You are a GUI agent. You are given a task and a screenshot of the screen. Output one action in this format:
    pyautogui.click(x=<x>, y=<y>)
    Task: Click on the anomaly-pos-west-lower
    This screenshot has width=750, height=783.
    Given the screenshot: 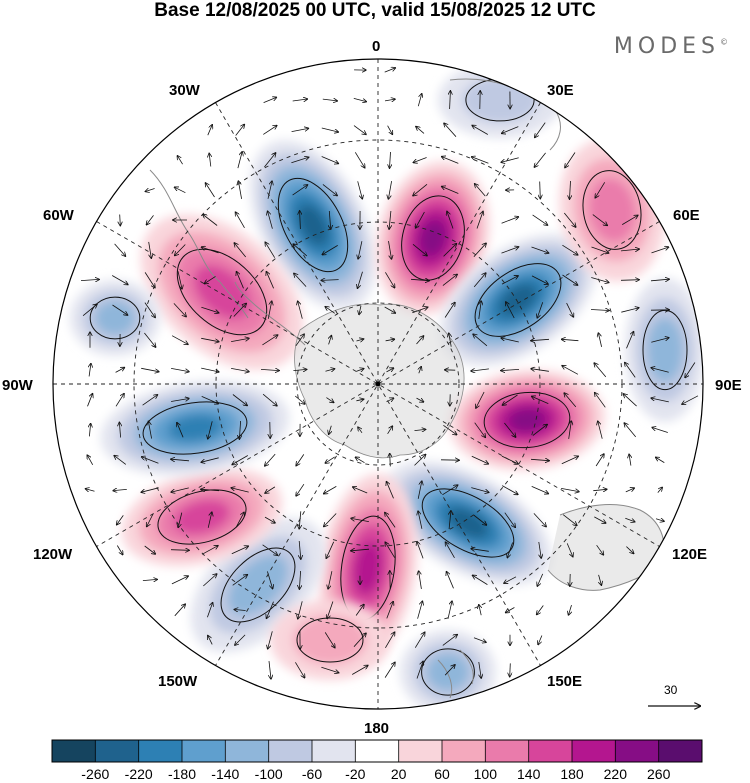 What is the action you would take?
    pyautogui.click(x=202, y=517)
    